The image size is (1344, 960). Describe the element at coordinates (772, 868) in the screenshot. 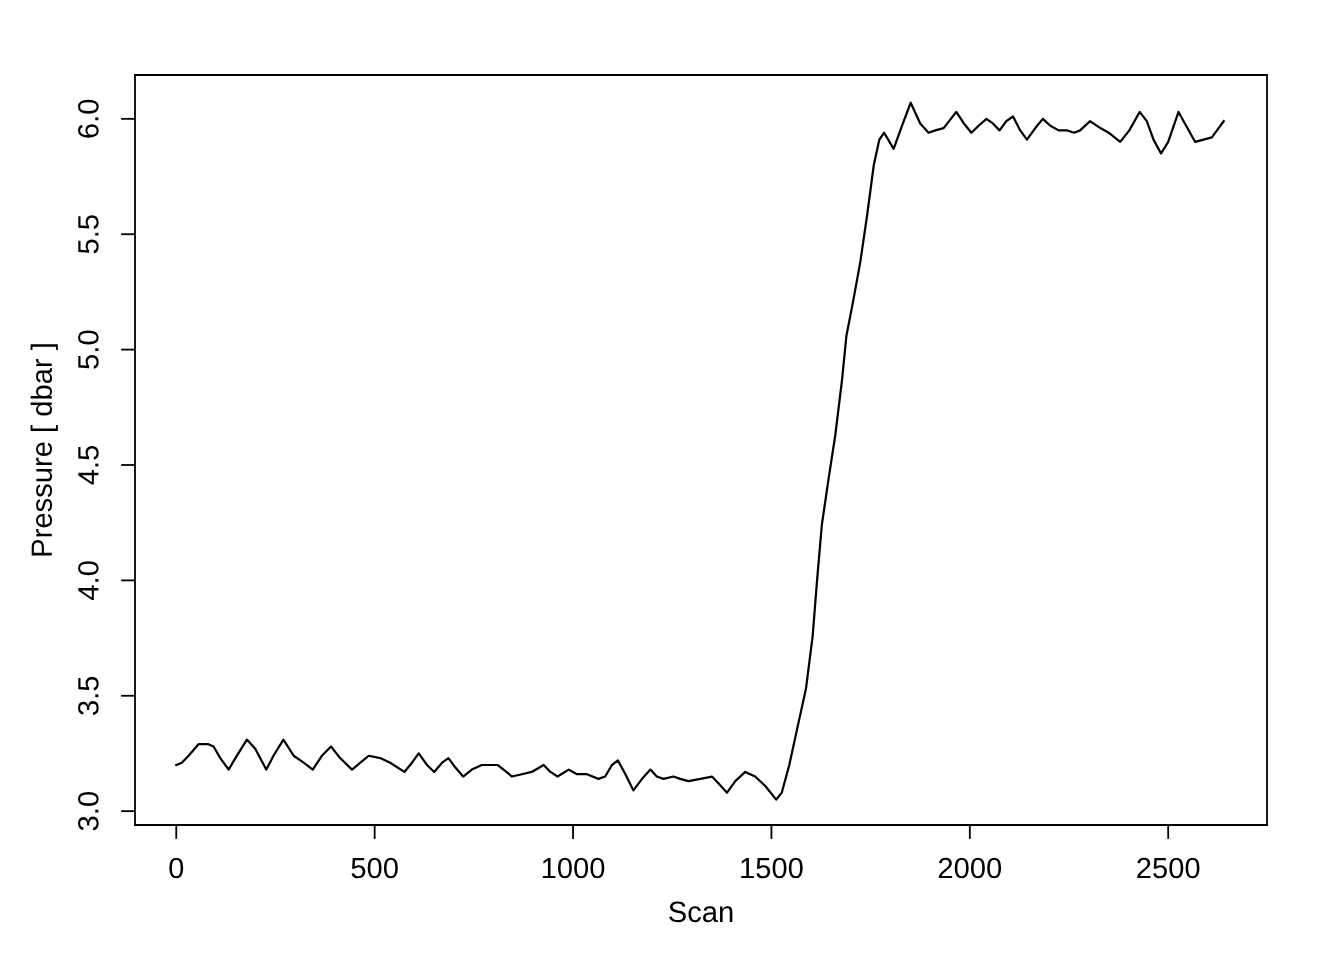

I see `x-tick-label: 1500` at that location.